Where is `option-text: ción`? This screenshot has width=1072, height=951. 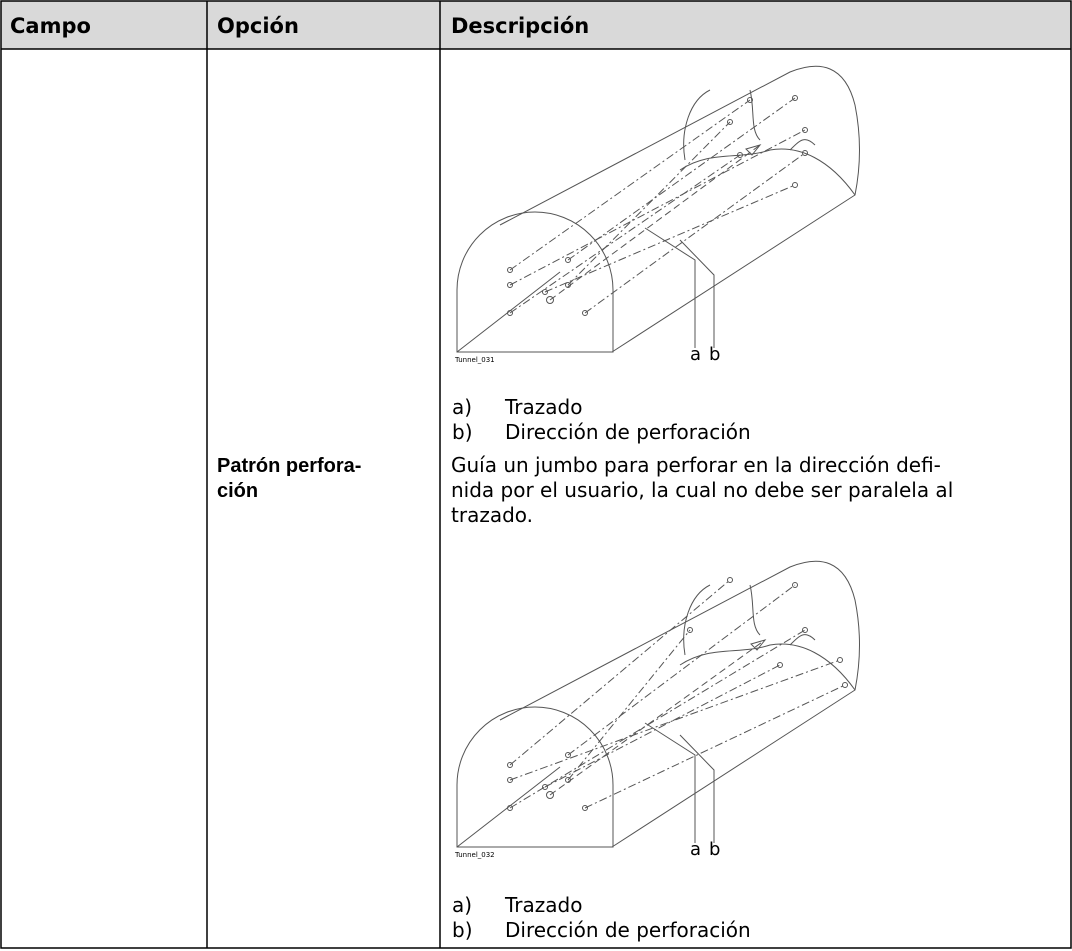 option-text: ción is located at coordinates (237, 491).